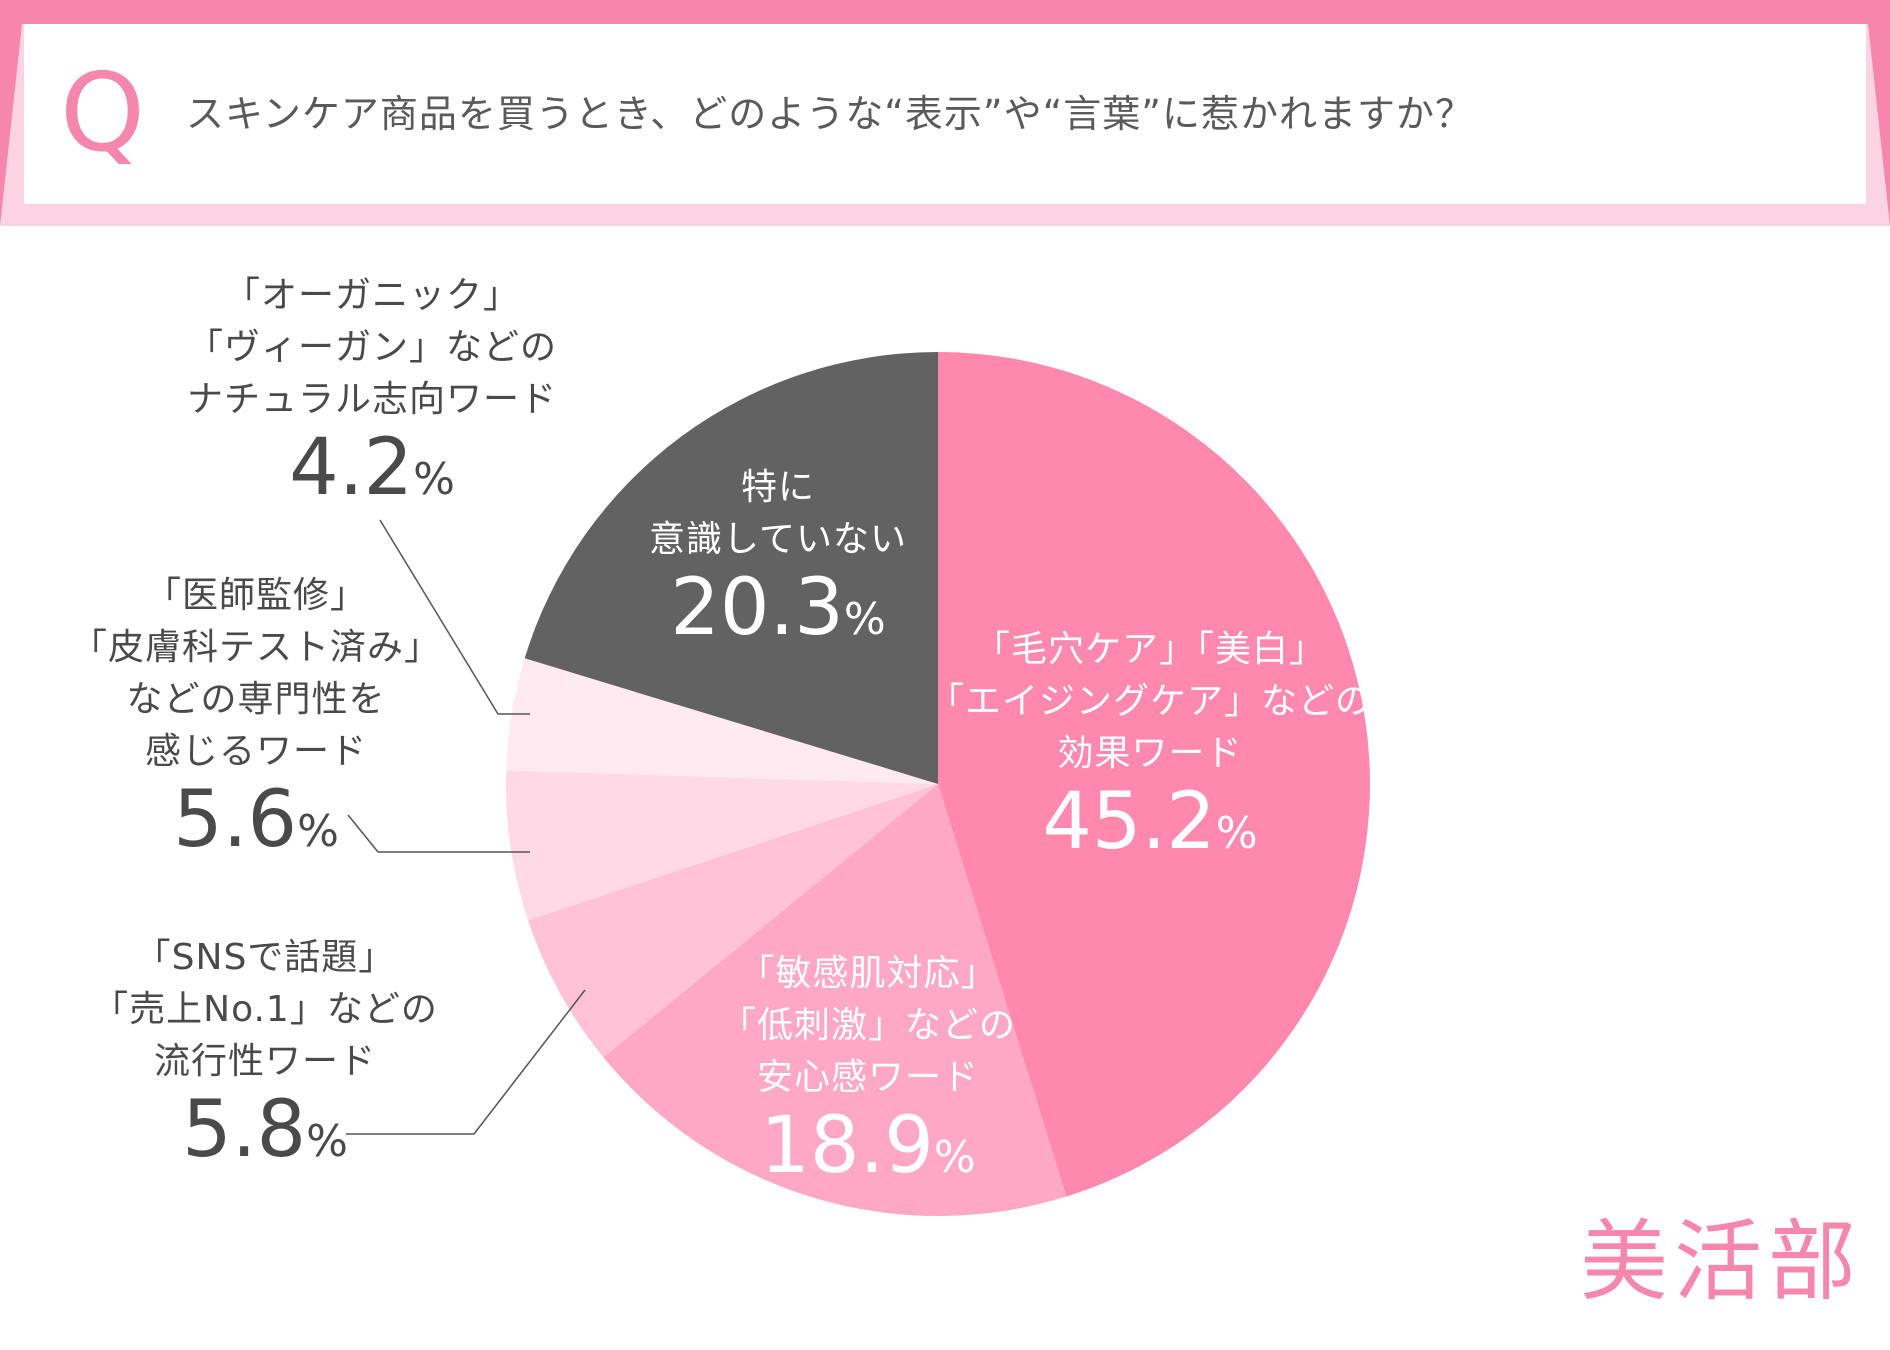  I want to click on slice-label-line: 「売上No.1」などの, so click(265, 1009).